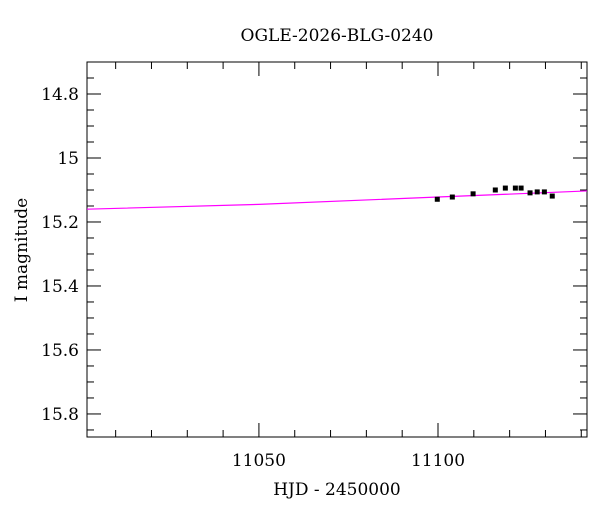  What do you see at coordinates (337, 200) in the screenshot?
I see `model-curve` at bounding box center [337, 200].